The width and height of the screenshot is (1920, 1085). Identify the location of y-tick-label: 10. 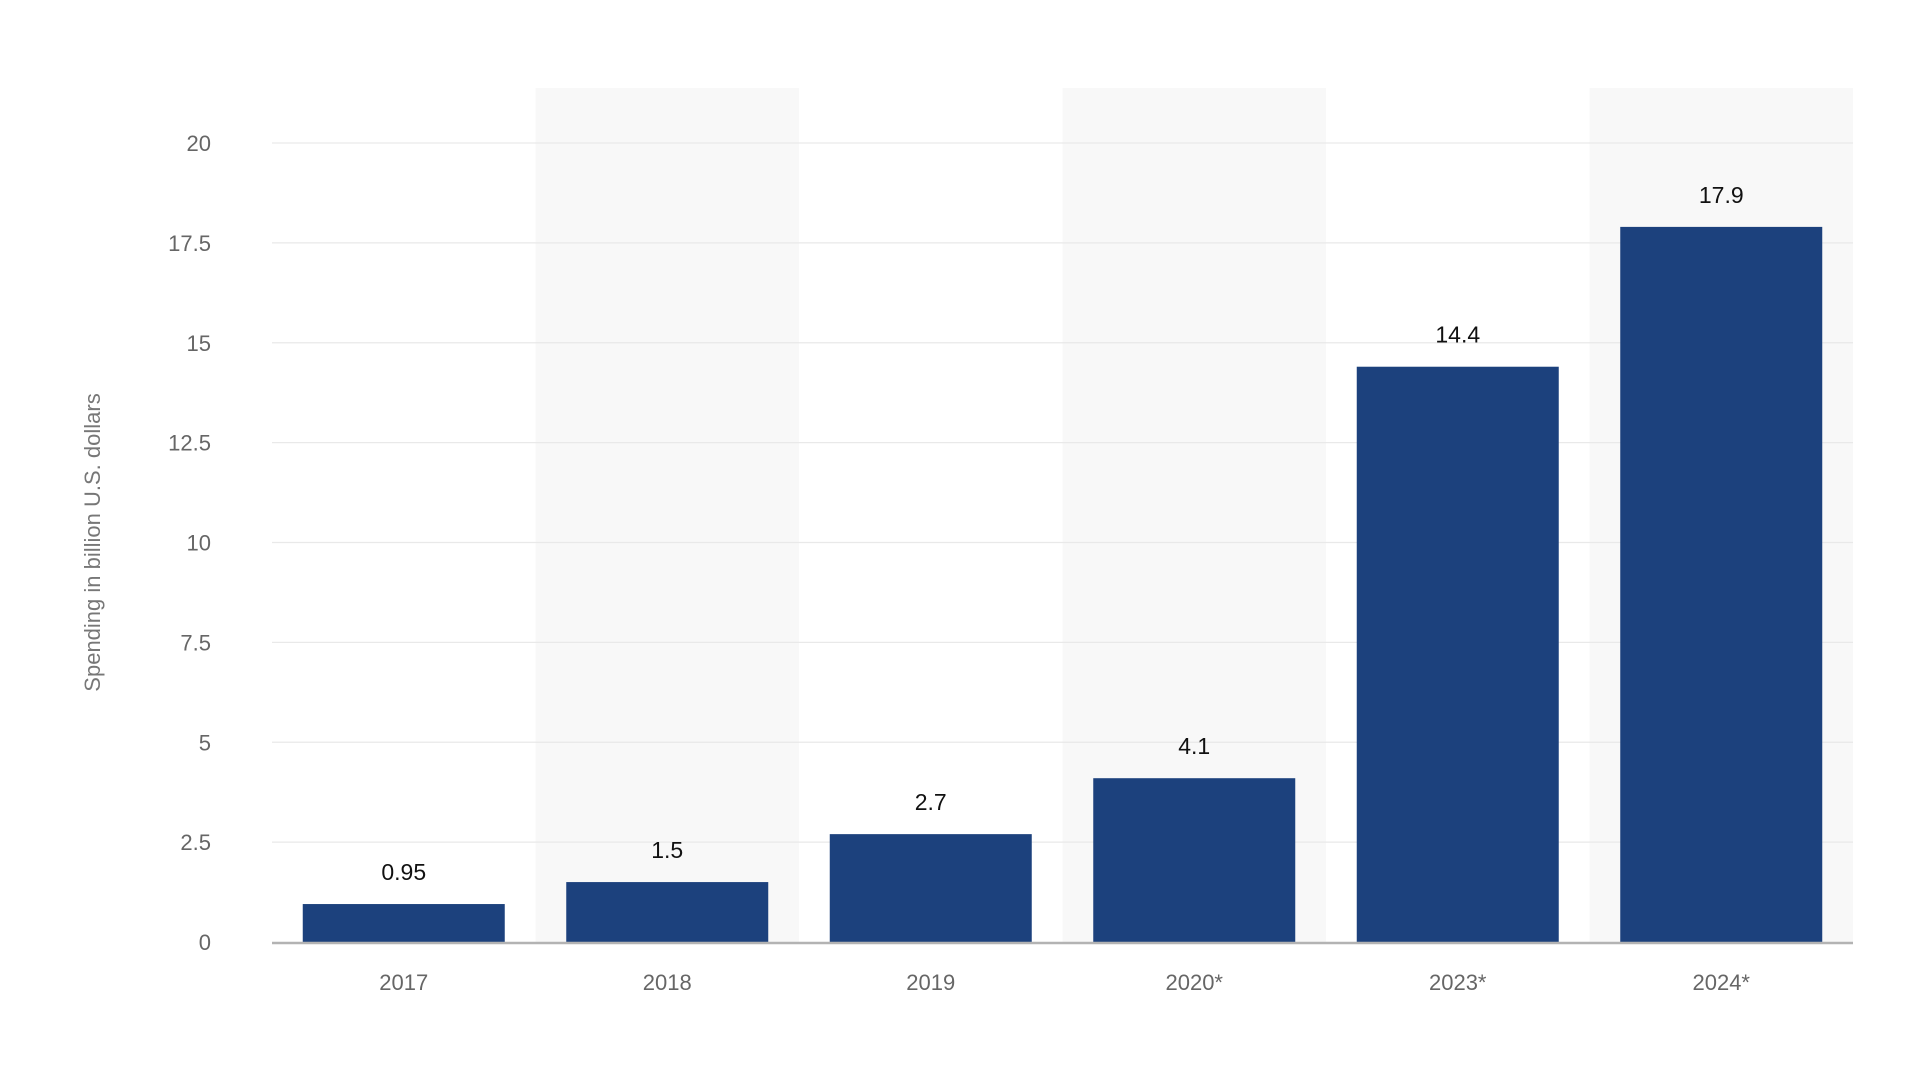
(199, 543).